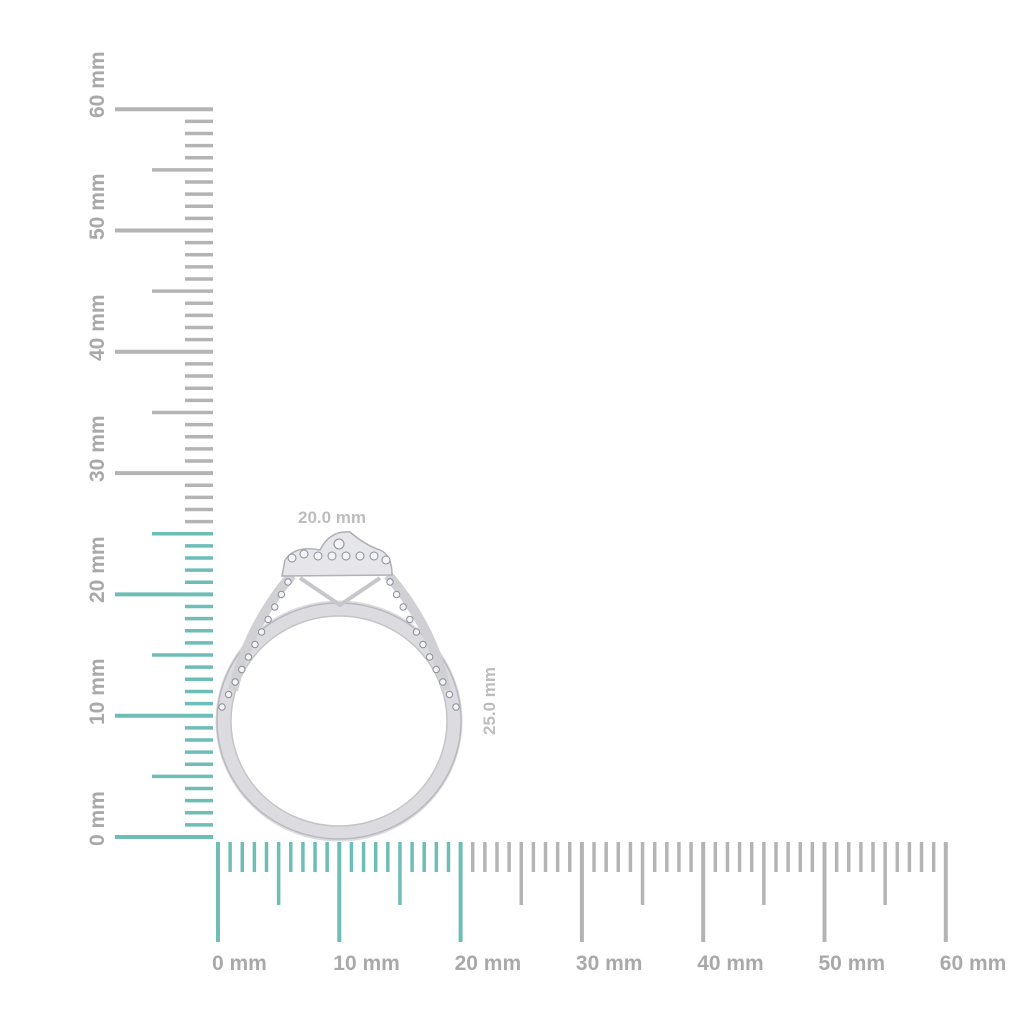 The height and width of the screenshot is (1024, 1024). Describe the element at coordinates (488, 963) in the screenshot. I see `horizontal-ruler-label: 20 mm` at that location.